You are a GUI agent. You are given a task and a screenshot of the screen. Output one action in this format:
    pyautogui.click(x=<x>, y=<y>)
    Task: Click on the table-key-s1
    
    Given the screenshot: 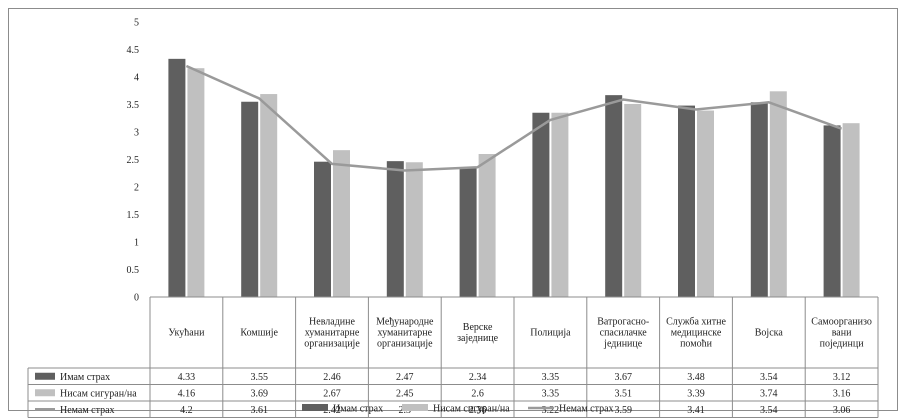 What is the action you would take?
    pyautogui.click(x=45, y=376)
    